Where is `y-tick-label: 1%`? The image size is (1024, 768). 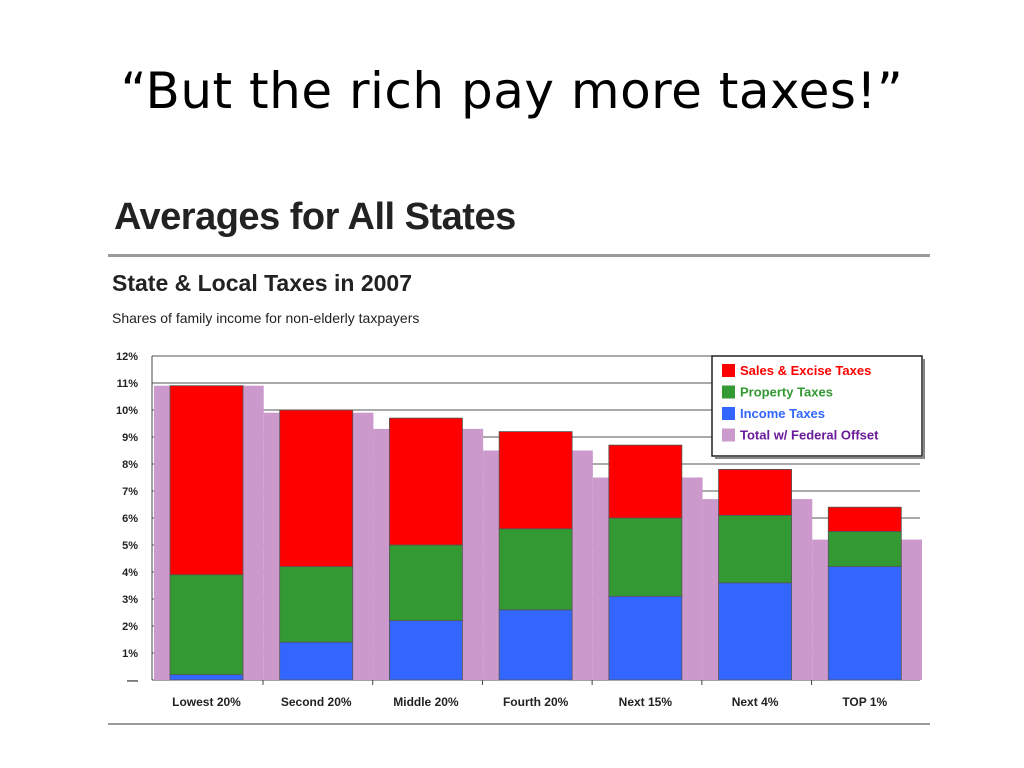
y-tick-label: 1% is located at coordinates (130, 654).